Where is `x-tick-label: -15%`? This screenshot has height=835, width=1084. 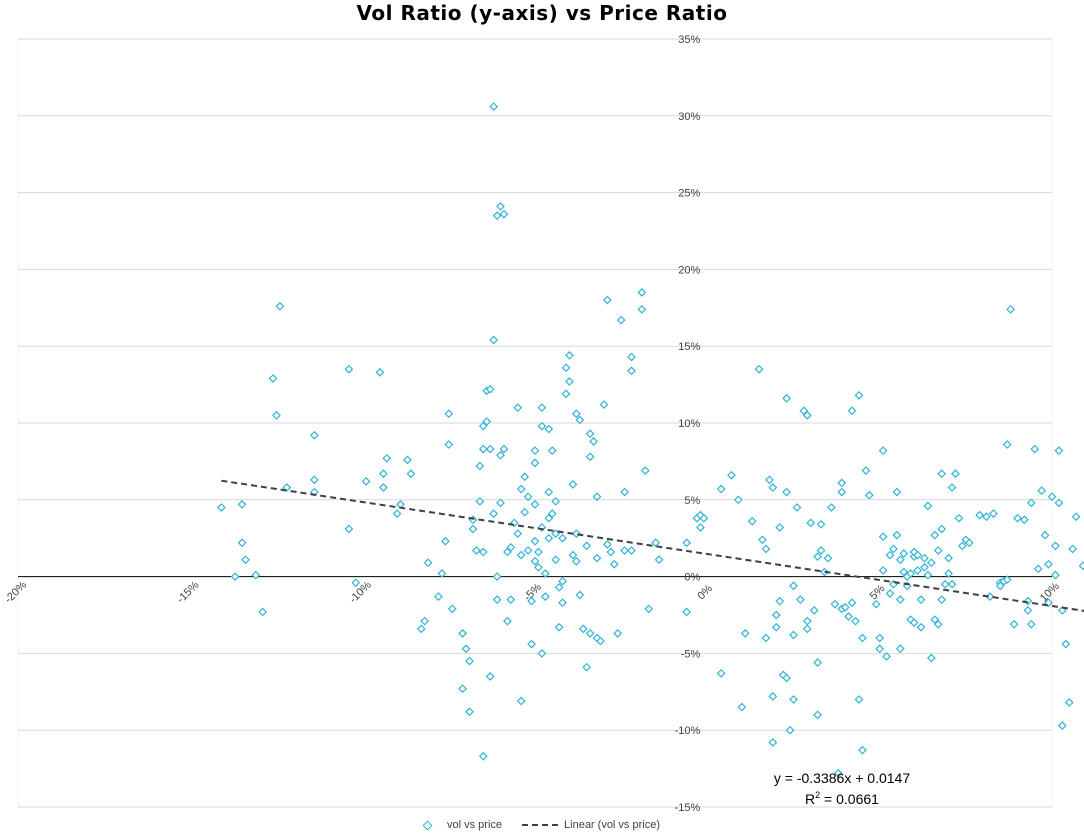
x-tick-label: -15% is located at coordinates (188, 592).